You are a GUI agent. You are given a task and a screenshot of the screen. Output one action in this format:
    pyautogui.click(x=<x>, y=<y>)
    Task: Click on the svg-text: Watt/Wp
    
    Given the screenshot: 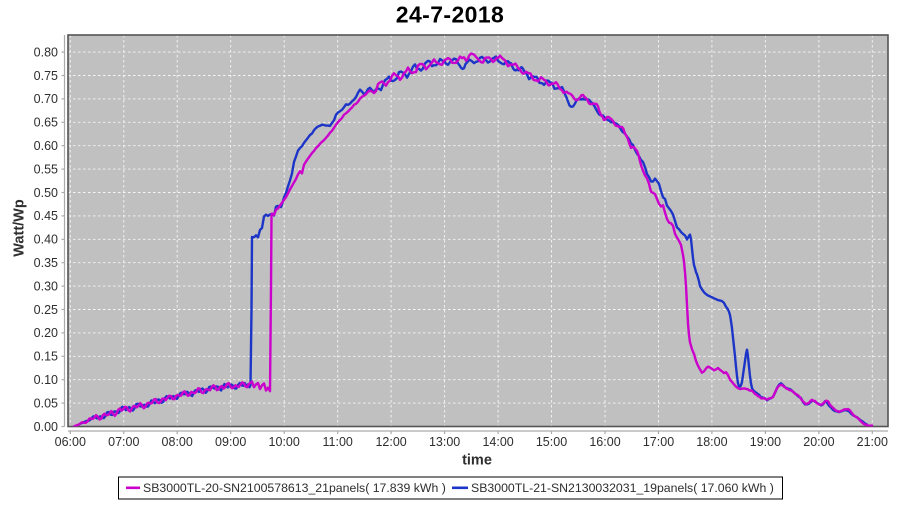 What is the action you would take?
    pyautogui.click(x=20, y=228)
    